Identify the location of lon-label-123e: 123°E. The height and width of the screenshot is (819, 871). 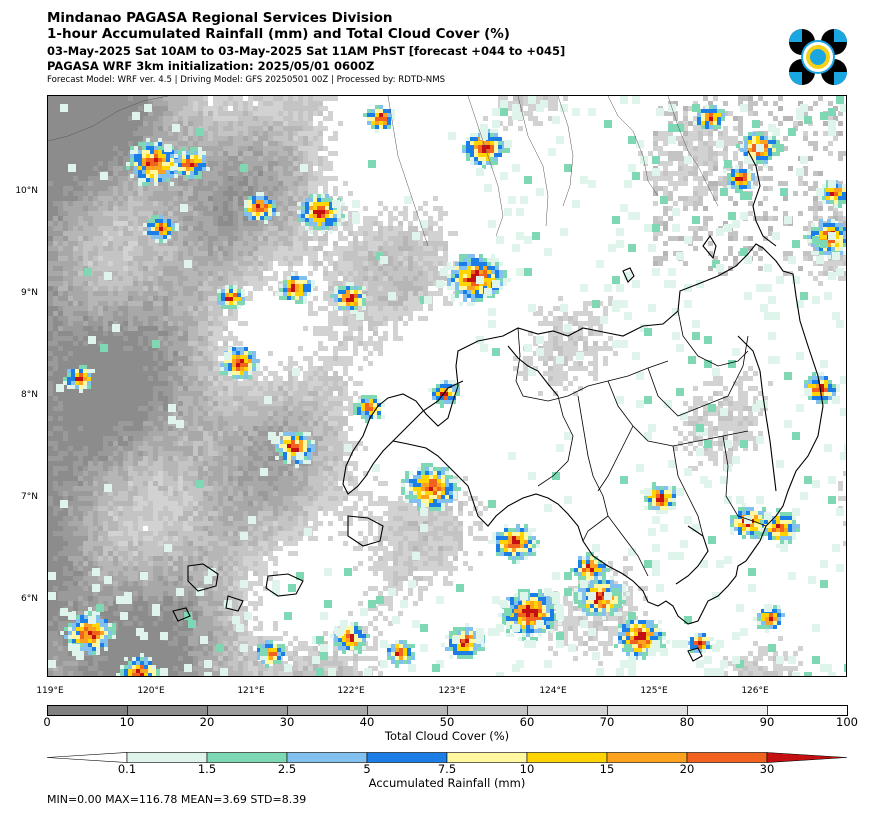
(452, 691).